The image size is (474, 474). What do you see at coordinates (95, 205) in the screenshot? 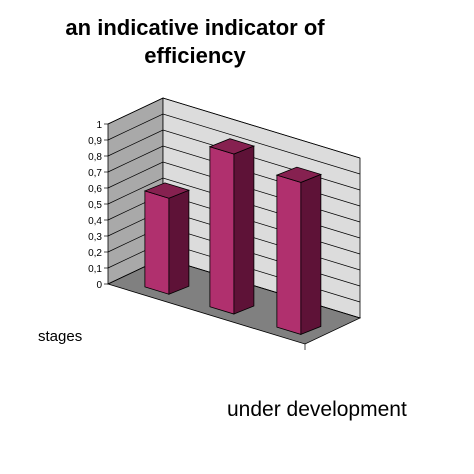
I see `y-tick-label: 0,5` at bounding box center [95, 205].